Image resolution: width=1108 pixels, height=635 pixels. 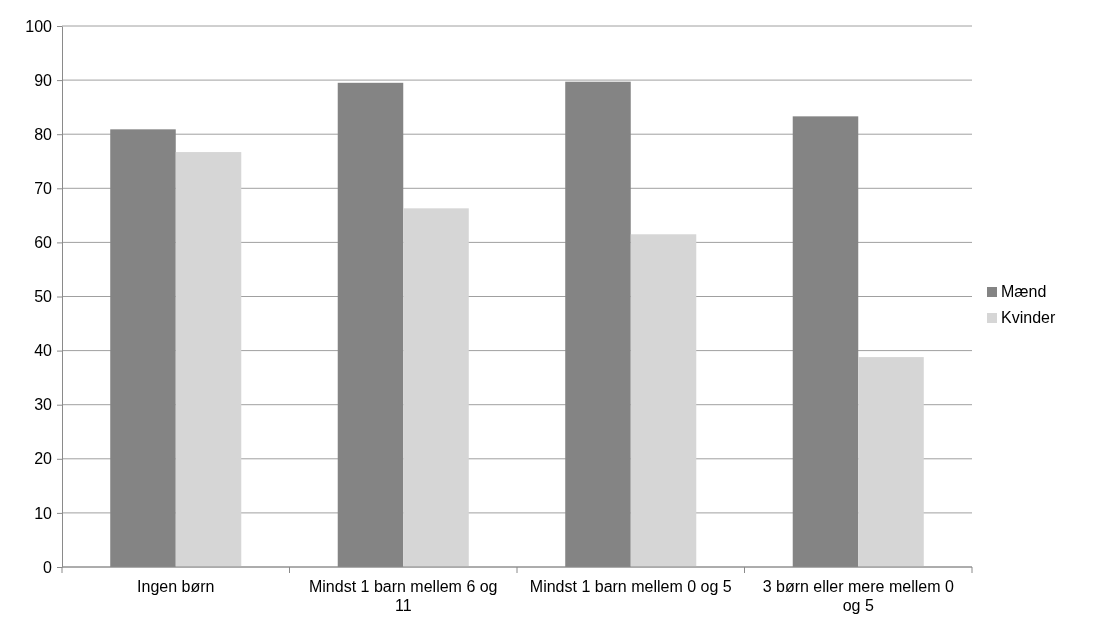 I want to click on y-tick-label: 90, so click(x=43, y=80).